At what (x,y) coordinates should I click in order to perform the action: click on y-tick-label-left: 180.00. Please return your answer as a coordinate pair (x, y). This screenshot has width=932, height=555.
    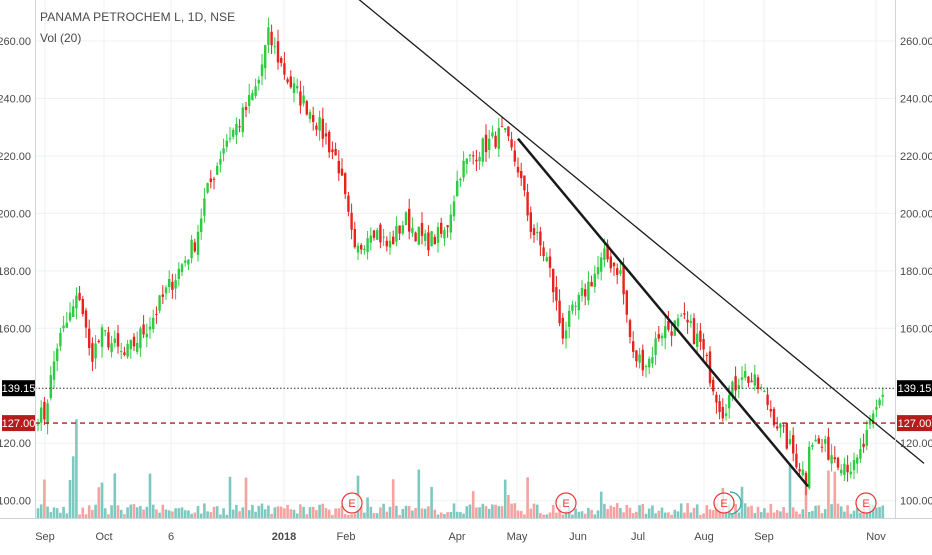
    Looking at the image, I should click on (15, 272).